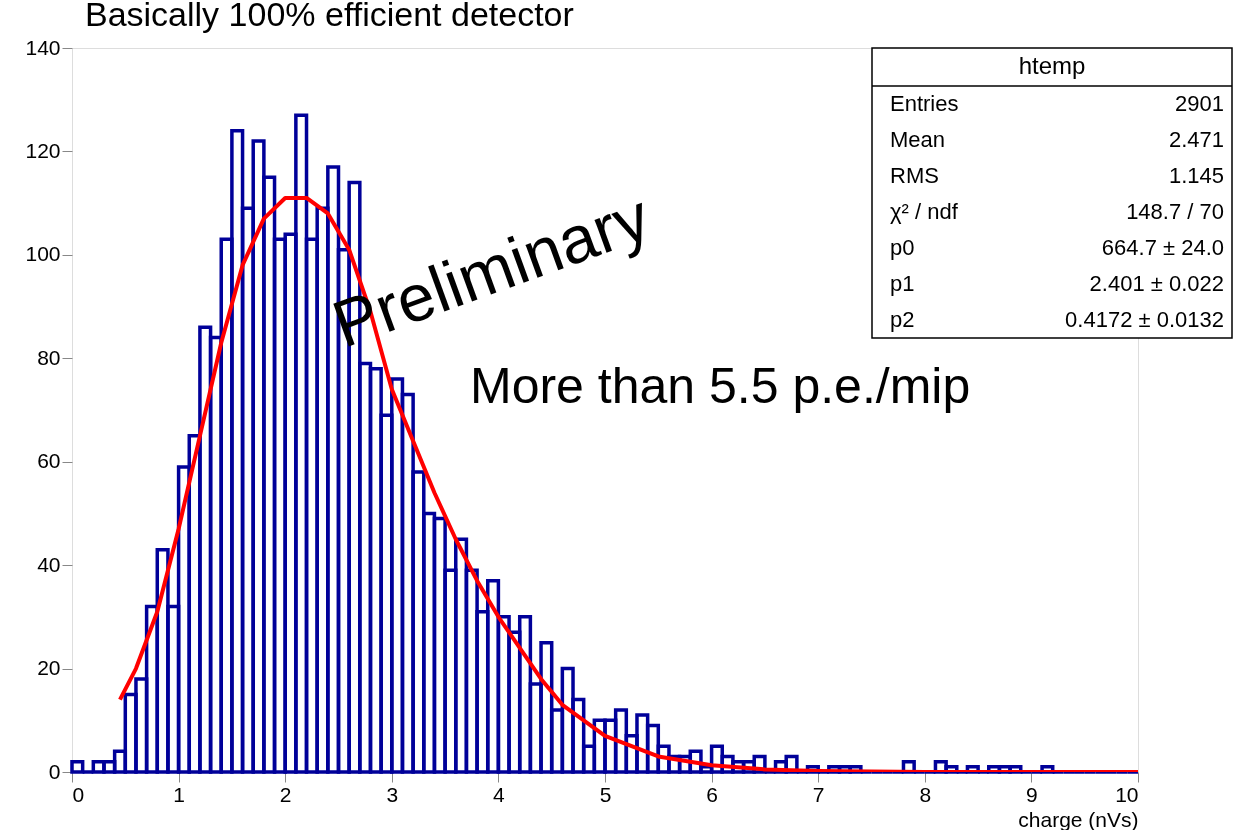 This screenshot has height=830, width=1235. Describe the element at coordinates (1052, 65) in the screenshot. I see `annotation: htemp` at that location.